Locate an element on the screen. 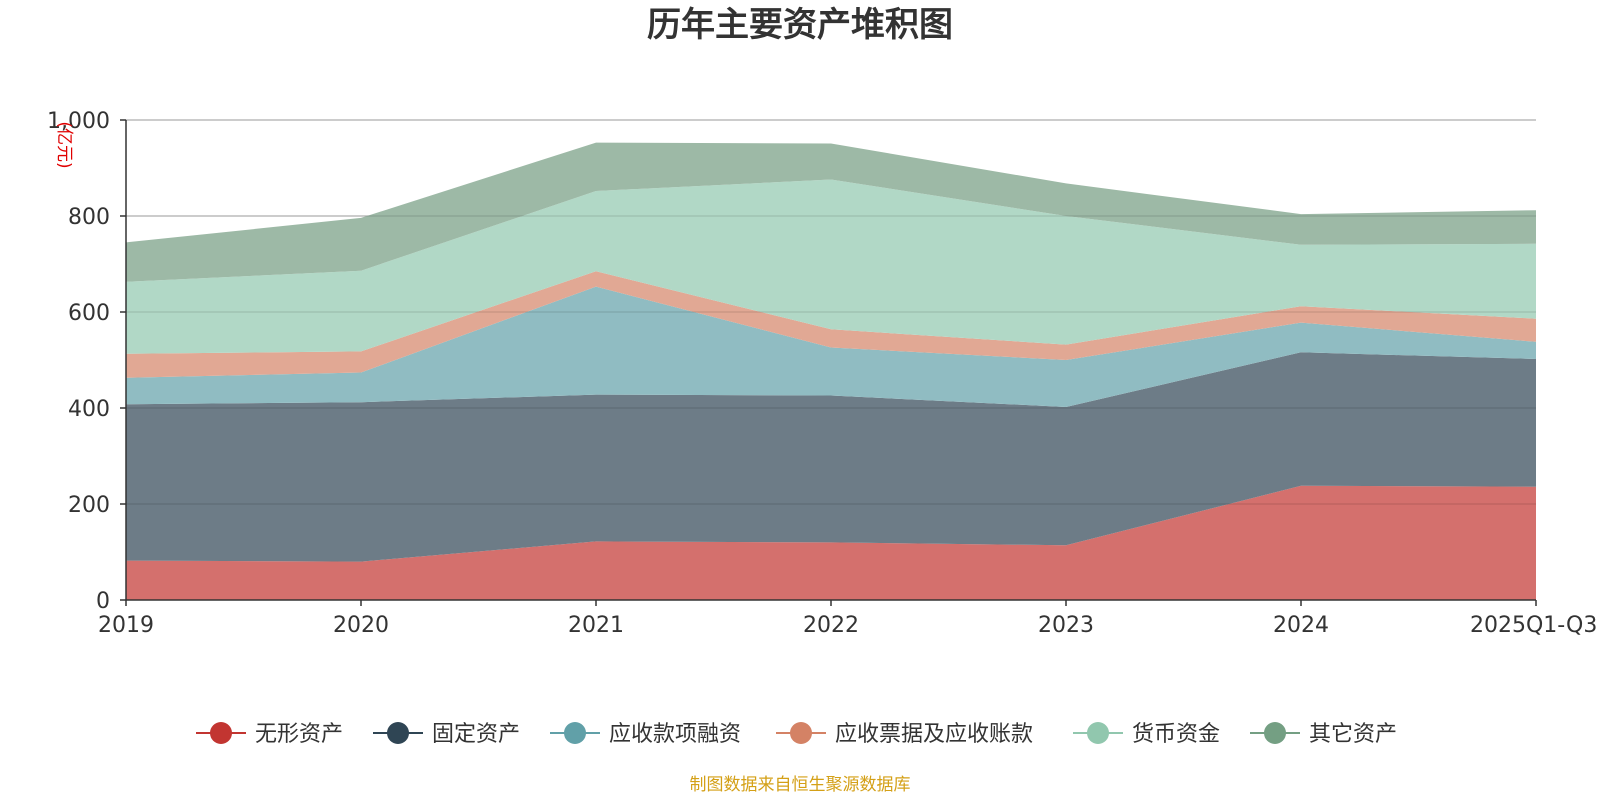 The image size is (1600, 800). y-tick-label: 1,000 is located at coordinates (78, 121).